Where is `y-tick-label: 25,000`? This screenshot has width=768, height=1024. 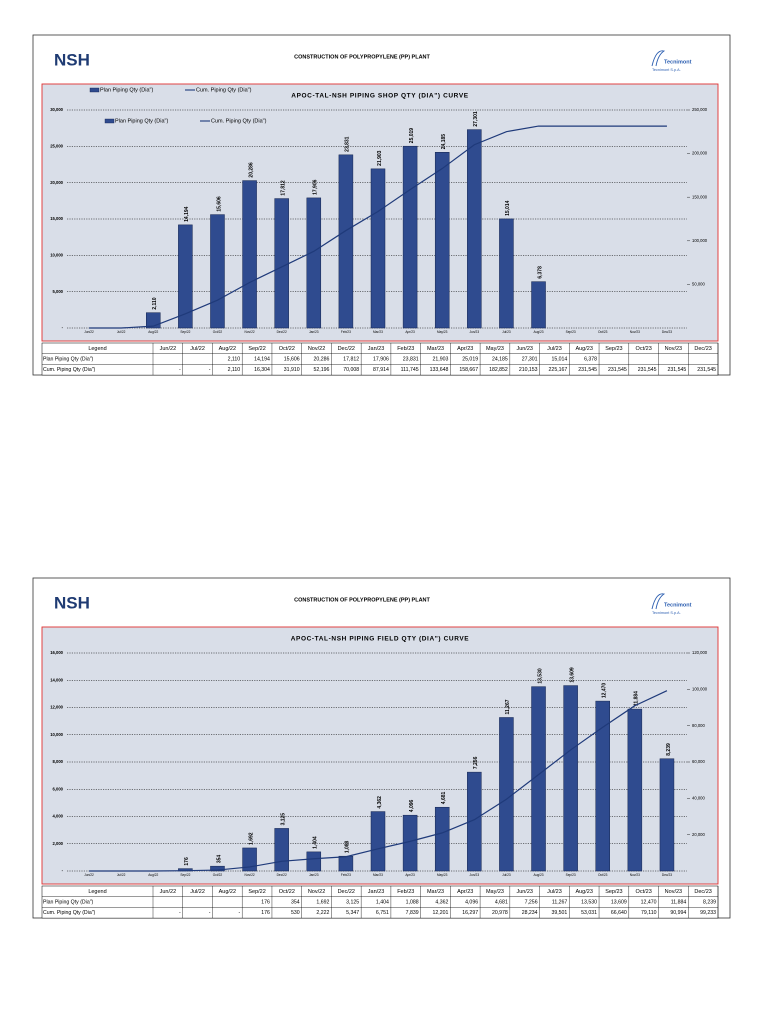
y-tick-label: 25,000 is located at coordinates (56, 145).